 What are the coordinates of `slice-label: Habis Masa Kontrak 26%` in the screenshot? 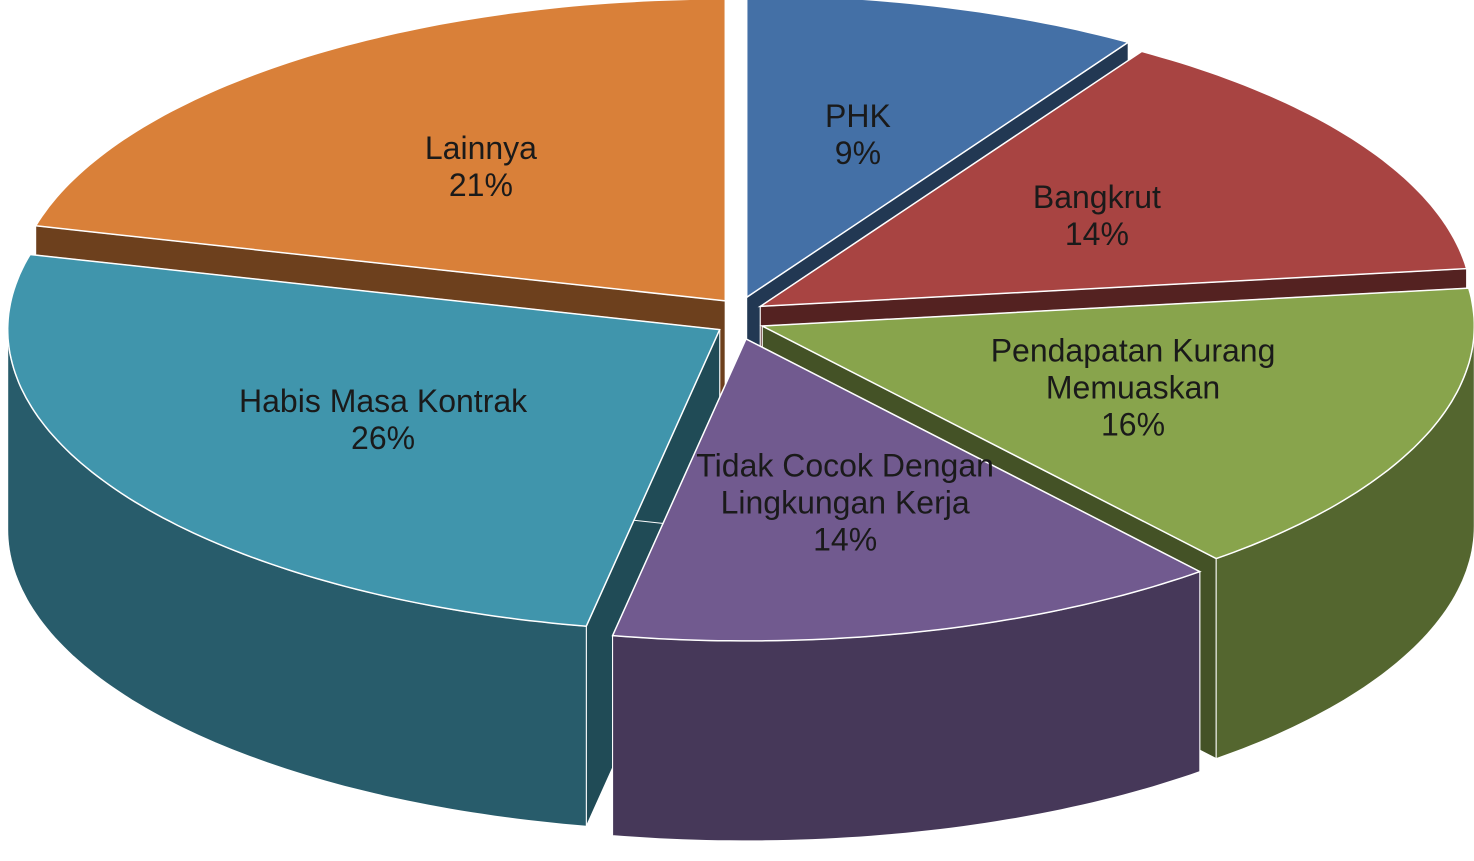 It's located at (383, 420).